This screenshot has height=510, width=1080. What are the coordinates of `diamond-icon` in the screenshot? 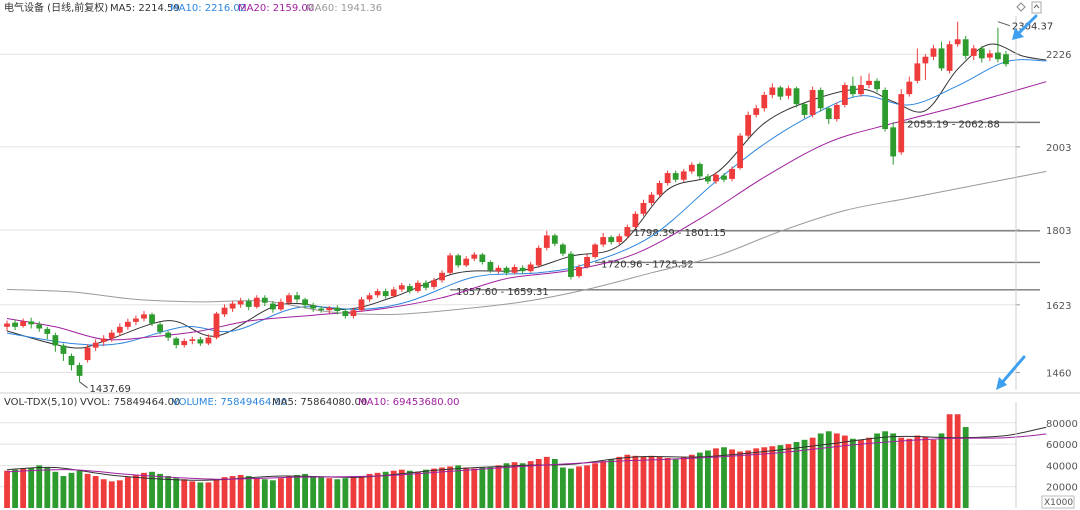 It's located at (1021, 7).